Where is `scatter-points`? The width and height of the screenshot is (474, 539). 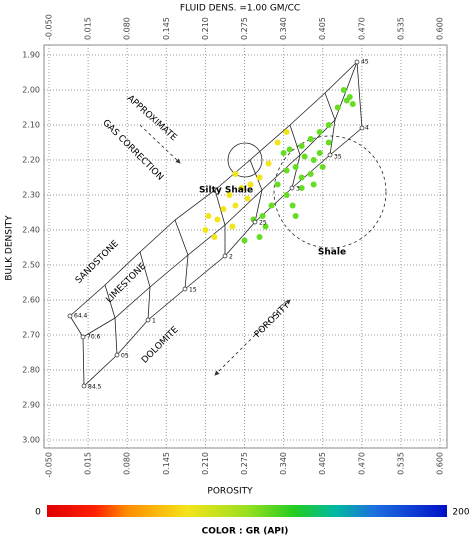
scatter-points is located at coordinates (279, 165).